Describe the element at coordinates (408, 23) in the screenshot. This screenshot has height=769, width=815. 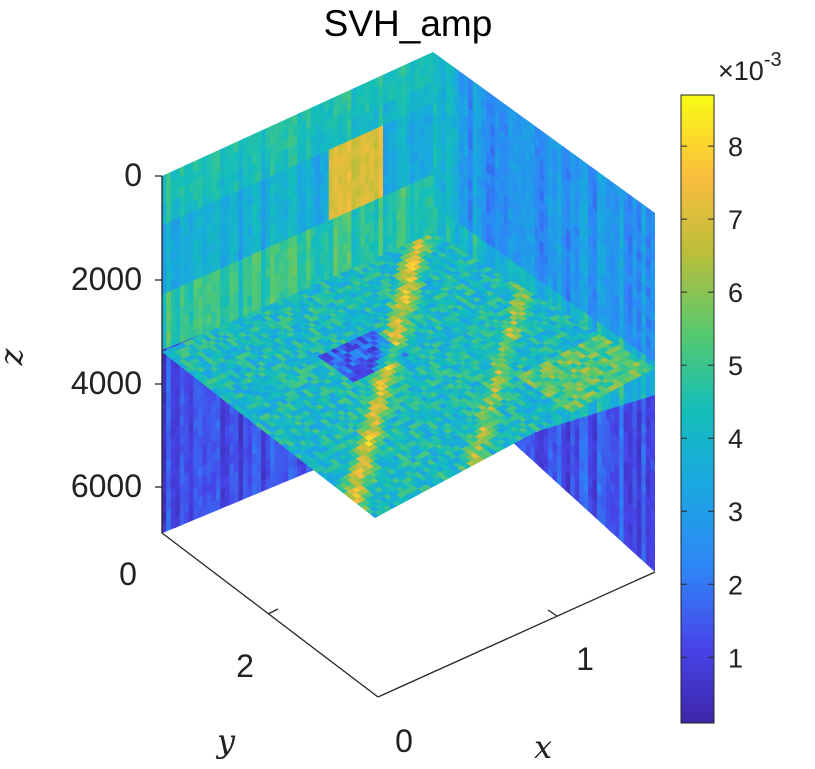
I see `chart-title: SVH_amp` at that location.